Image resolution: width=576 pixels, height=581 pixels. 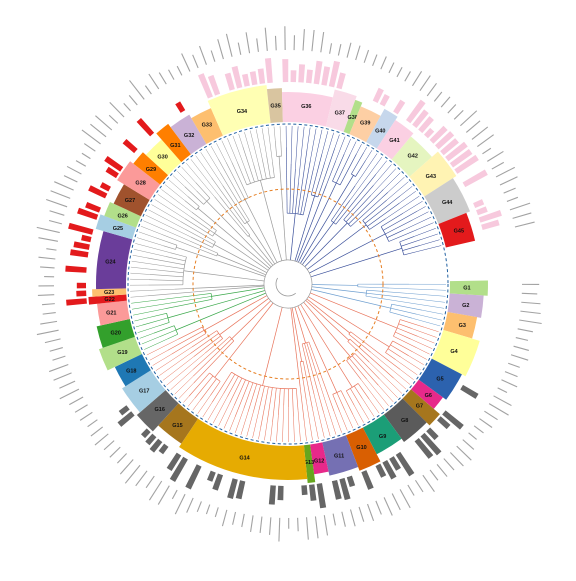 What do you see at coordinates (339, 457) in the screenshot?
I see `group-label-g11: G11` at bounding box center [339, 457].